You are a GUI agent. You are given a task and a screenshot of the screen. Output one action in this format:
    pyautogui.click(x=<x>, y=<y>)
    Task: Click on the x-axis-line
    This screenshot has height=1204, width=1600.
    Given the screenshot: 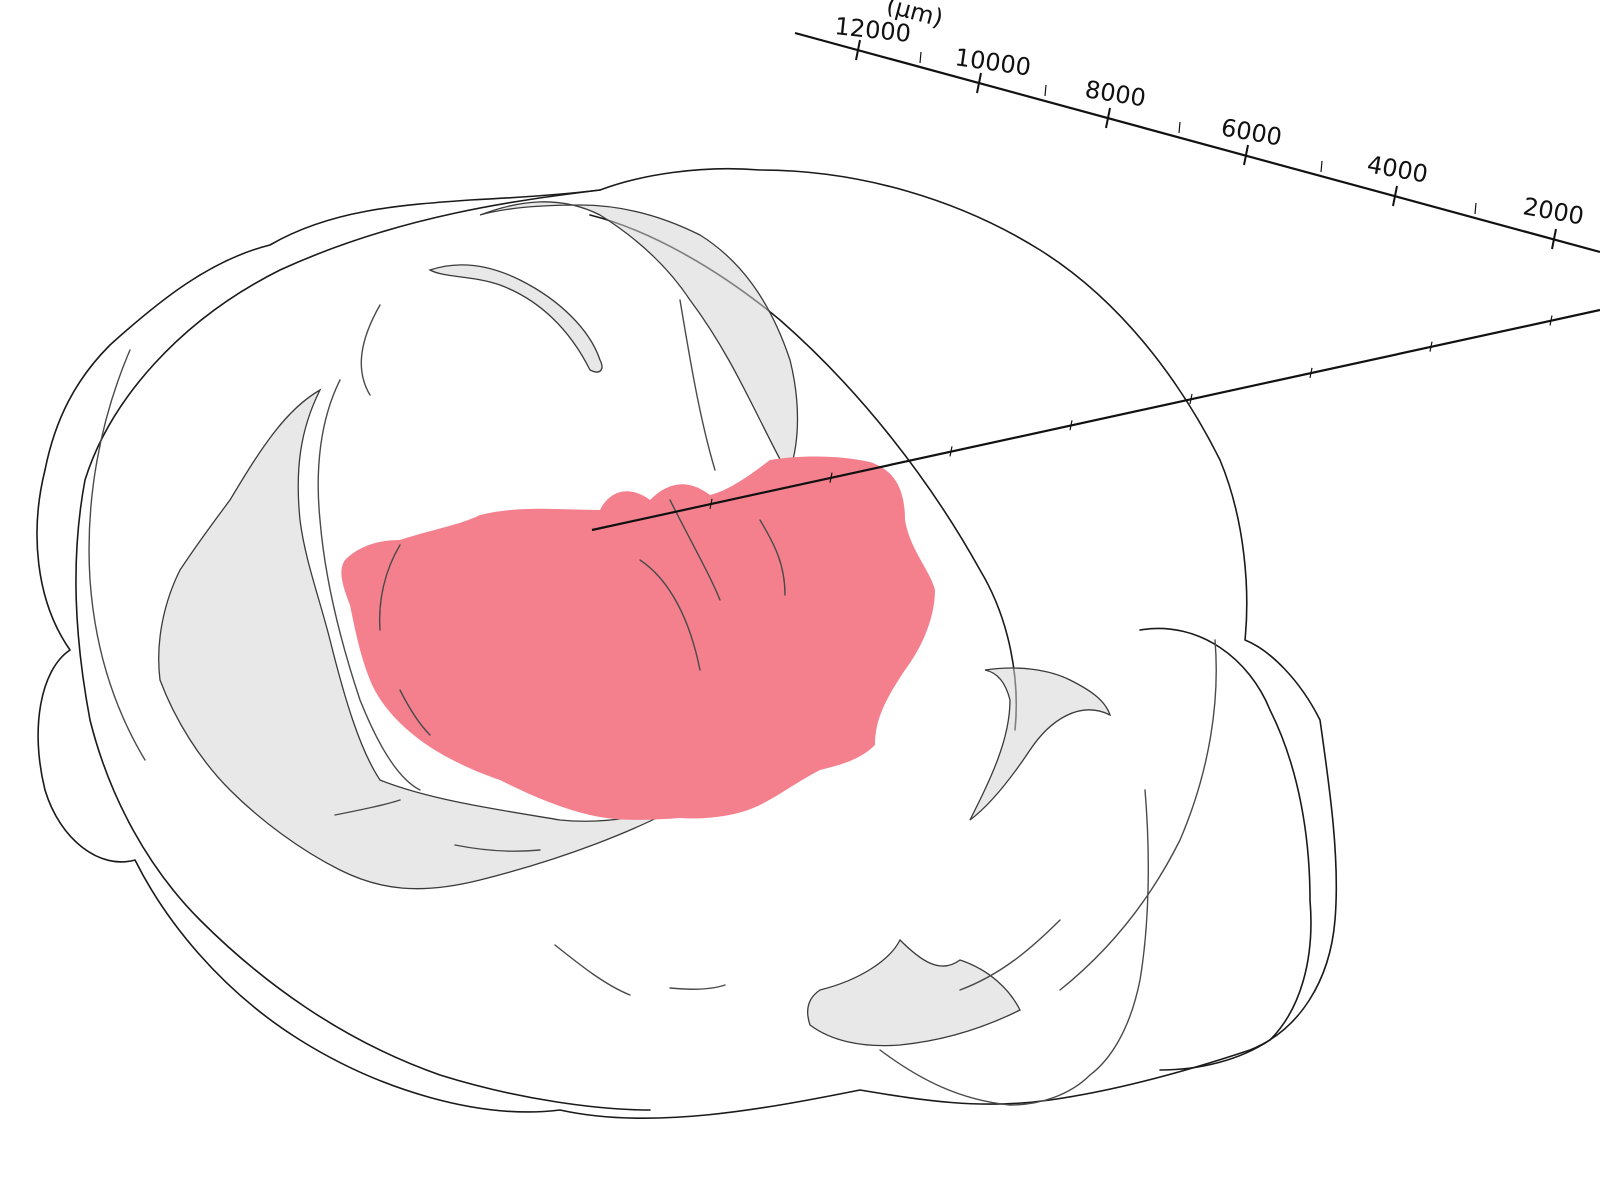 What is the action you would take?
    pyautogui.click(x=1197, y=142)
    